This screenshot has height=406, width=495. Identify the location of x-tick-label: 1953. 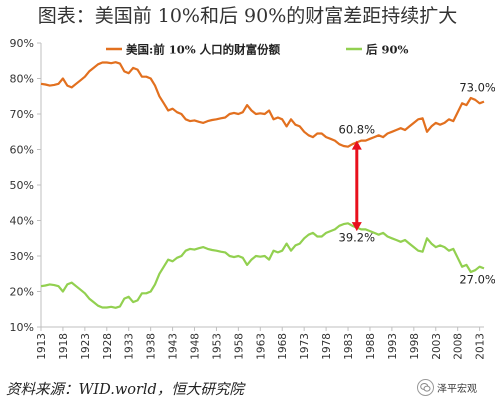
(217, 346).